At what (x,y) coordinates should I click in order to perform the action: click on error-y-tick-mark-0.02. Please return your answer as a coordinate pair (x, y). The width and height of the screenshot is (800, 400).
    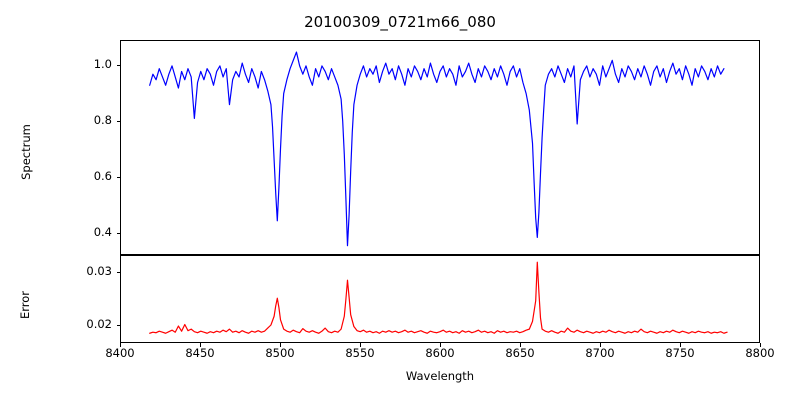
    Looking at the image, I should click on (118, 325).